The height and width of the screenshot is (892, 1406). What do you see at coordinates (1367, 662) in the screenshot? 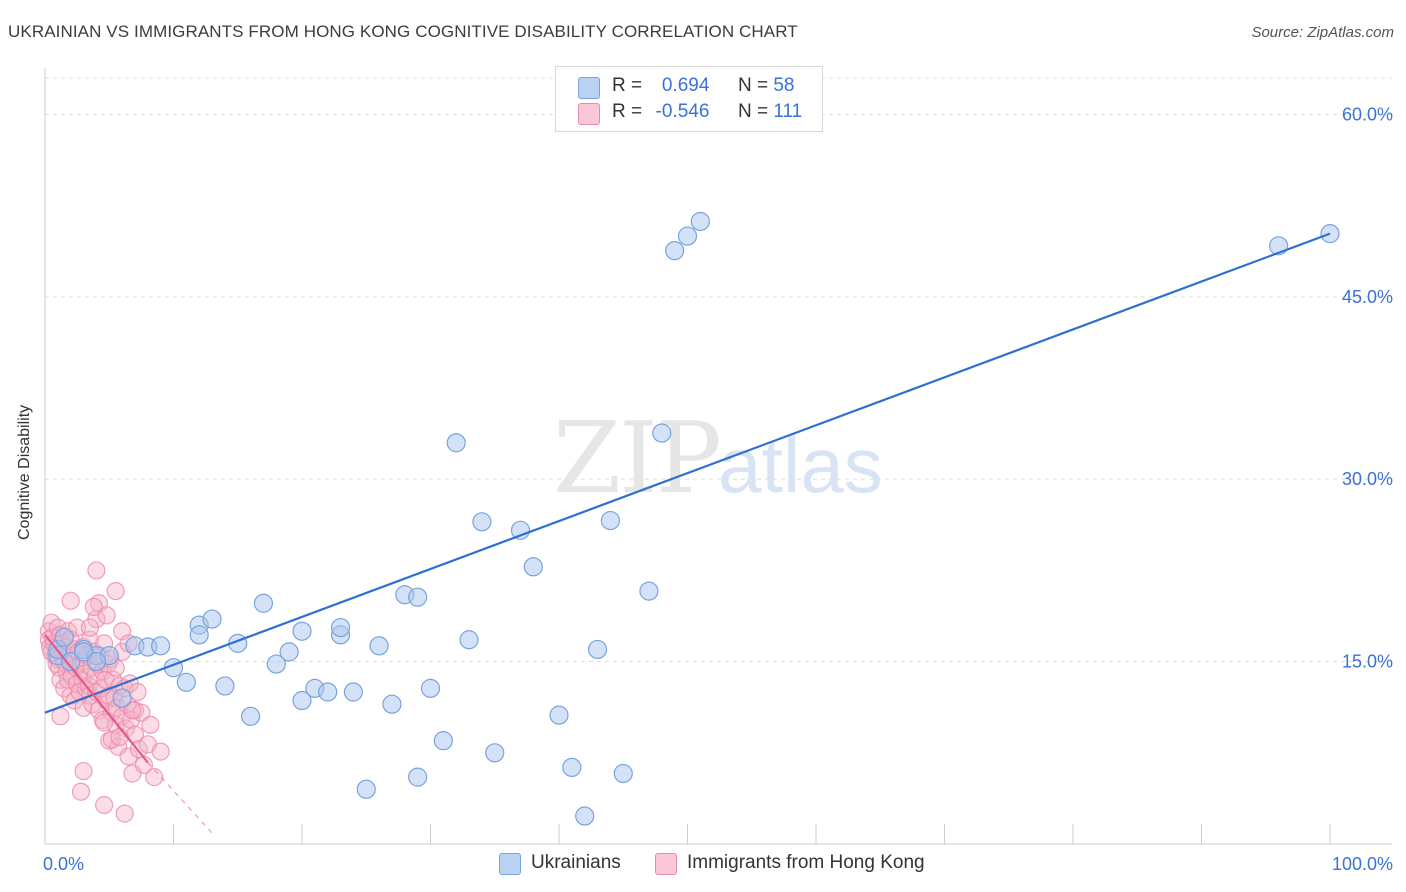
I see `y-tick-label: 15.0%` at bounding box center [1367, 662].